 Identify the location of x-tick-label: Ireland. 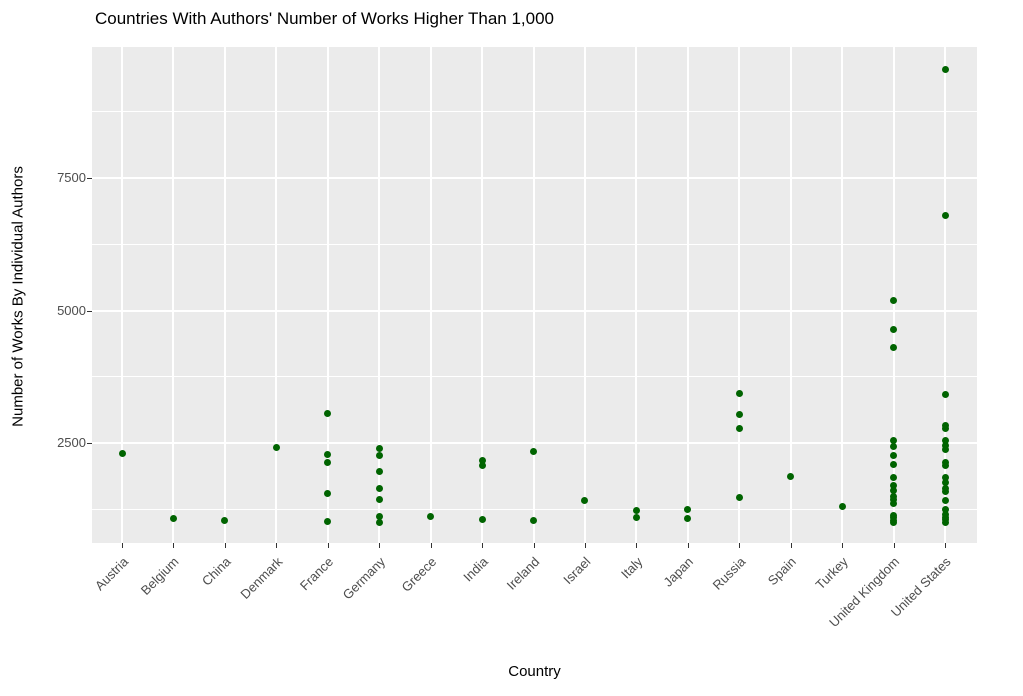
(523, 573).